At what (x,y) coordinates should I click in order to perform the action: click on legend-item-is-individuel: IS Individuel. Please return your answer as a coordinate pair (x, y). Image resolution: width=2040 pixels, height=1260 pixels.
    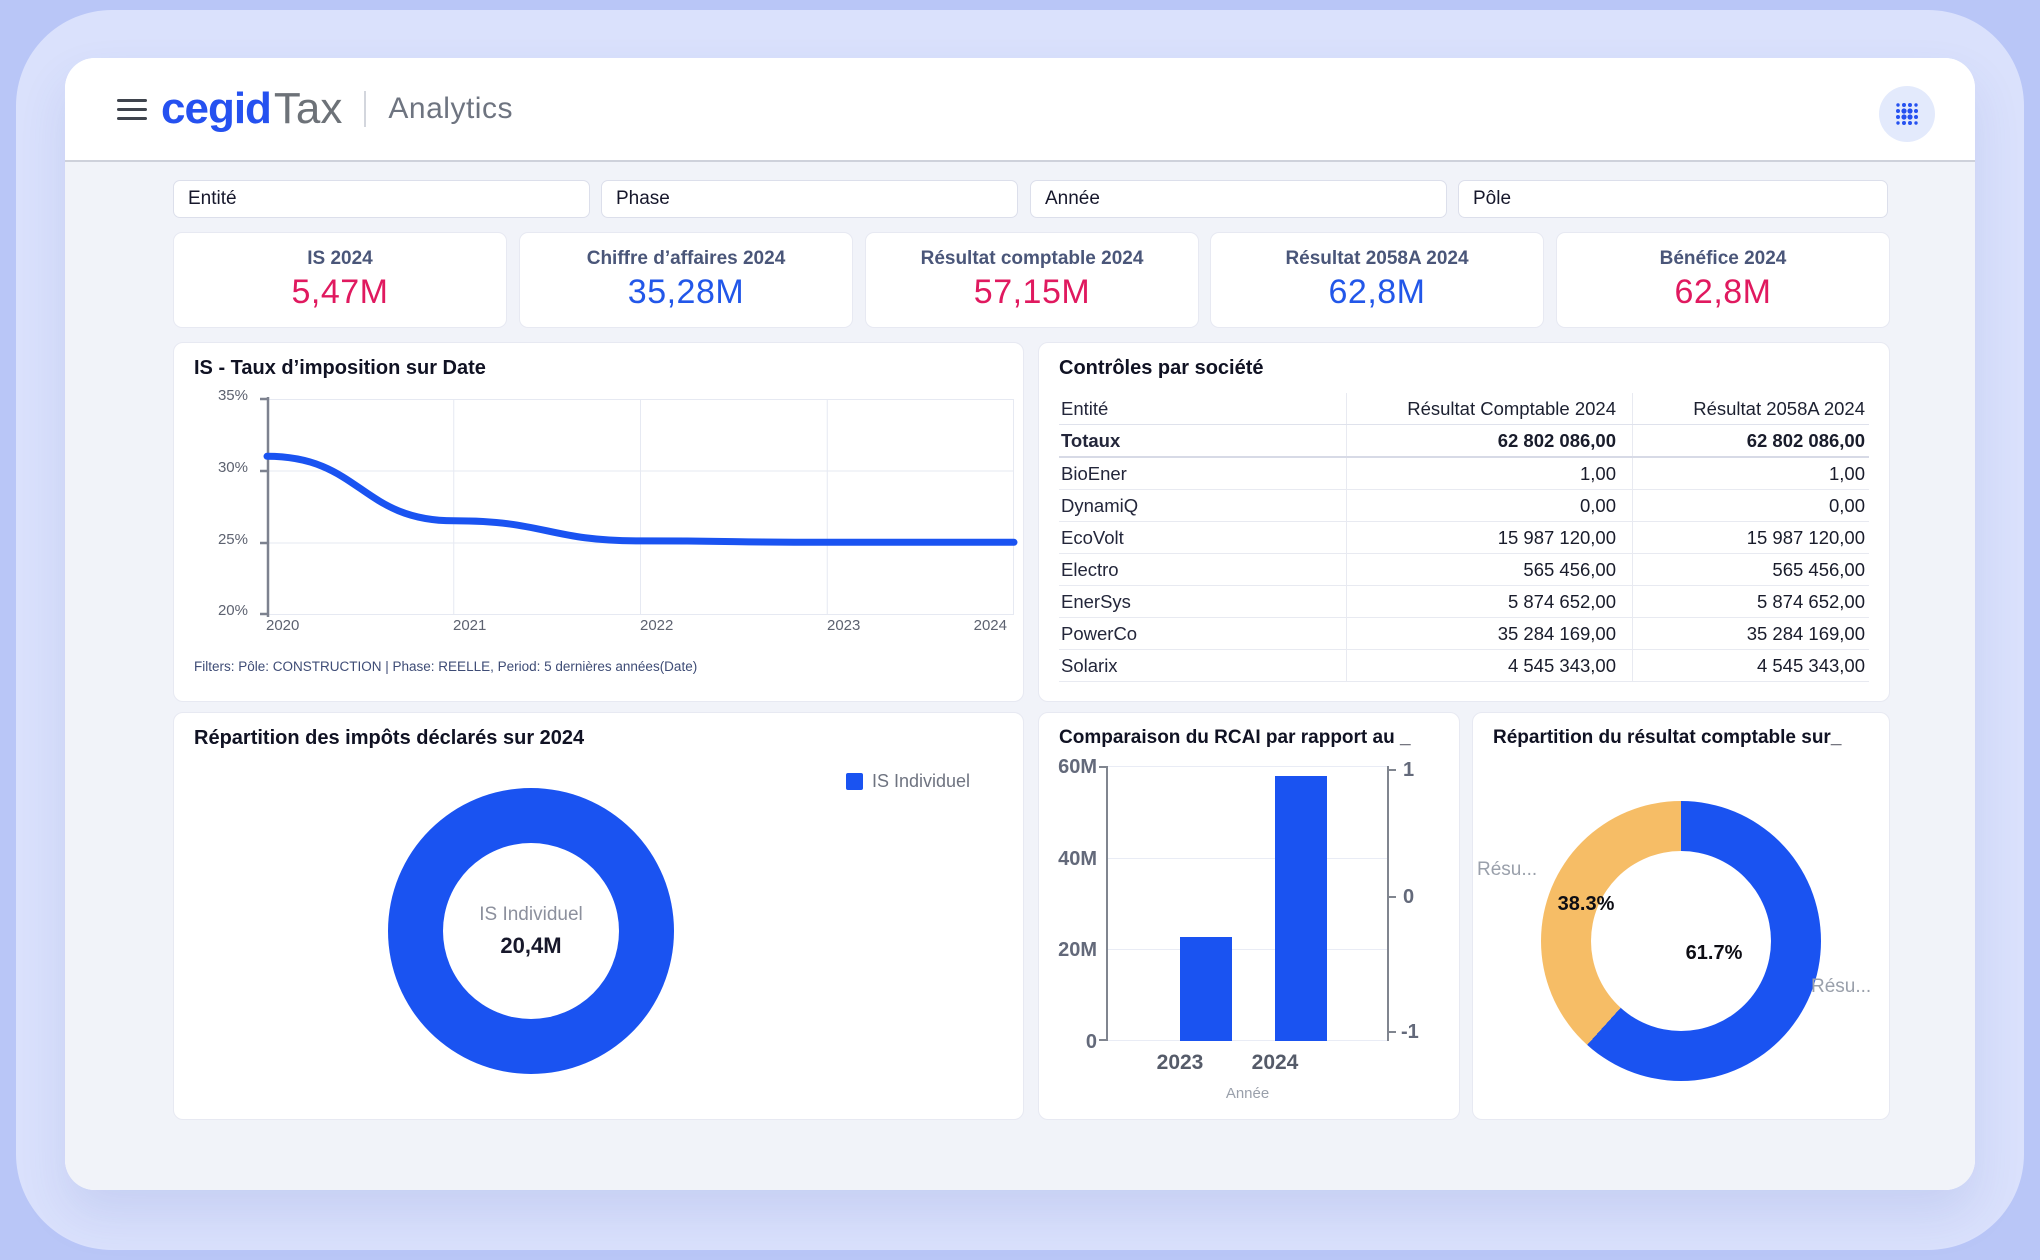
    Looking at the image, I should click on (908, 781).